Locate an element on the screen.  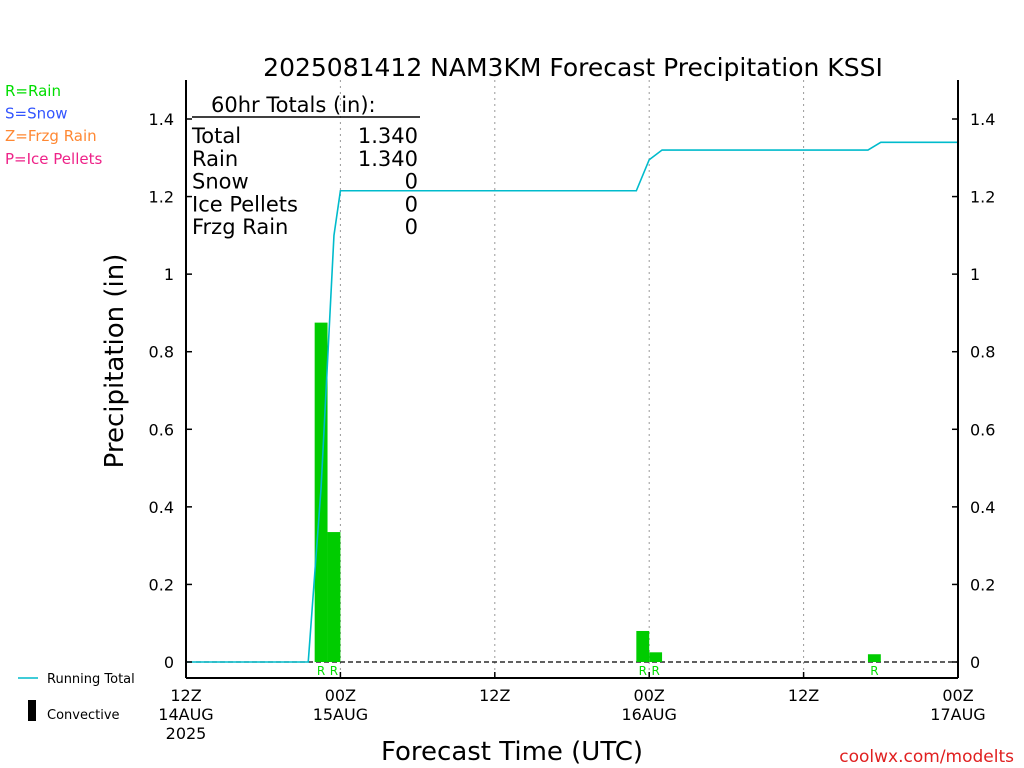
x-tick-label: 17AUG is located at coordinates (957, 714).